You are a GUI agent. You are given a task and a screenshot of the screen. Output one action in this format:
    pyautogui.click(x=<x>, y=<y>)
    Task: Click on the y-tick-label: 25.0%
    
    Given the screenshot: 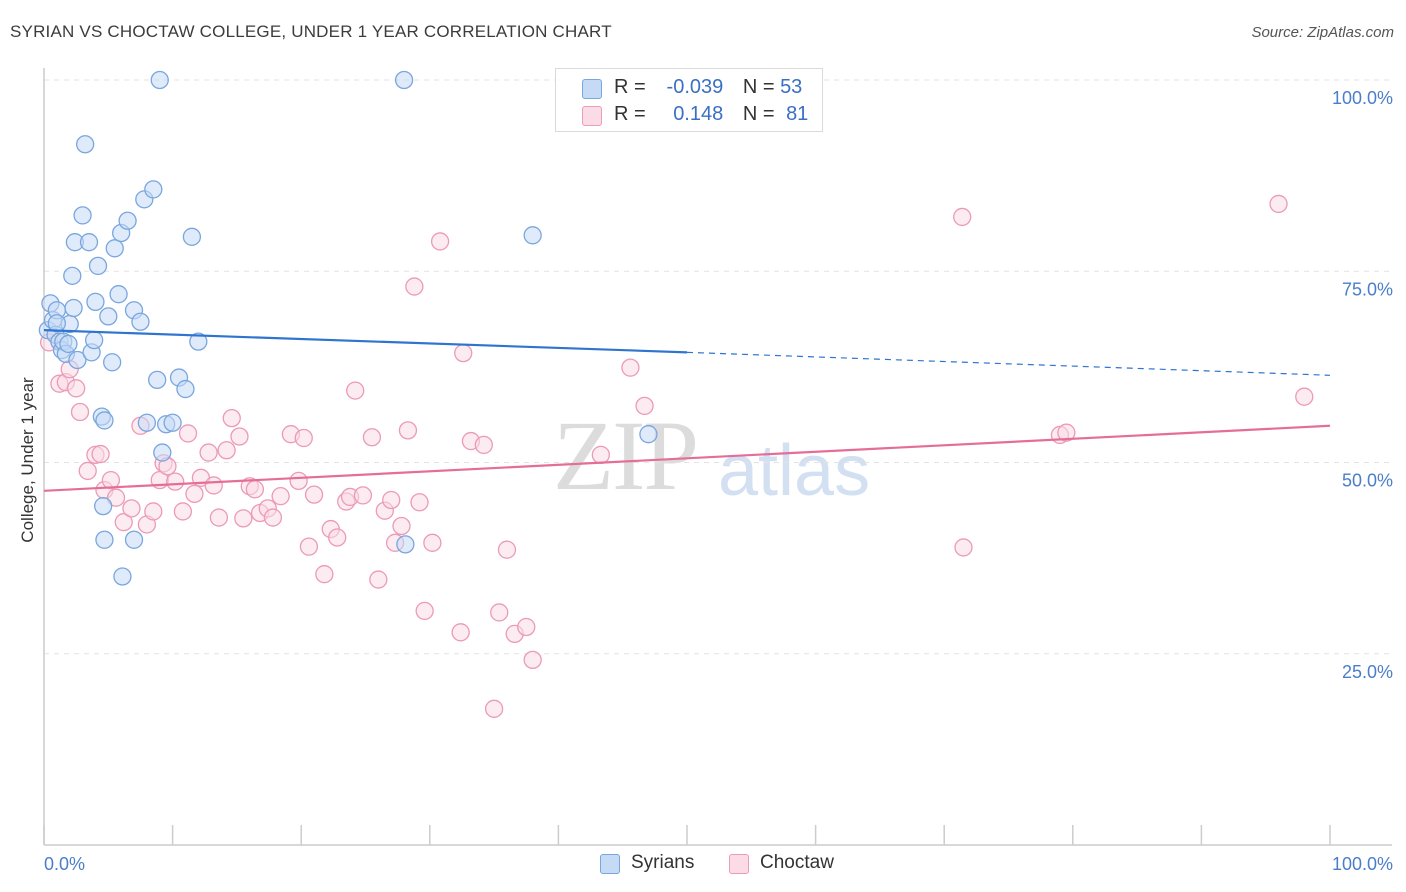 What is the action you would take?
    pyautogui.click(x=1367, y=672)
    